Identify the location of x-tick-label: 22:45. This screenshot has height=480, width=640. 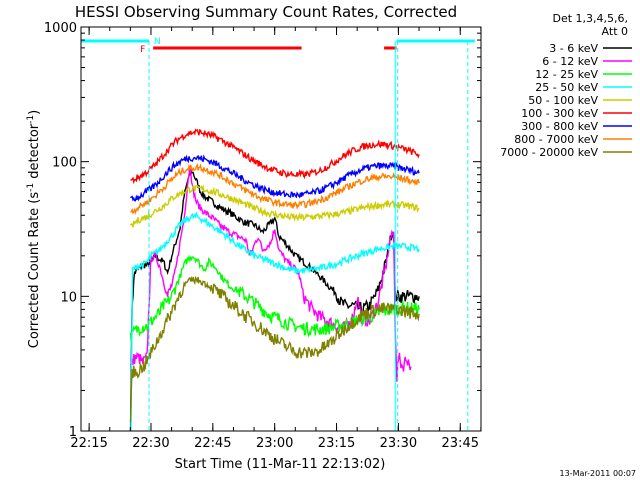
(212, 443).